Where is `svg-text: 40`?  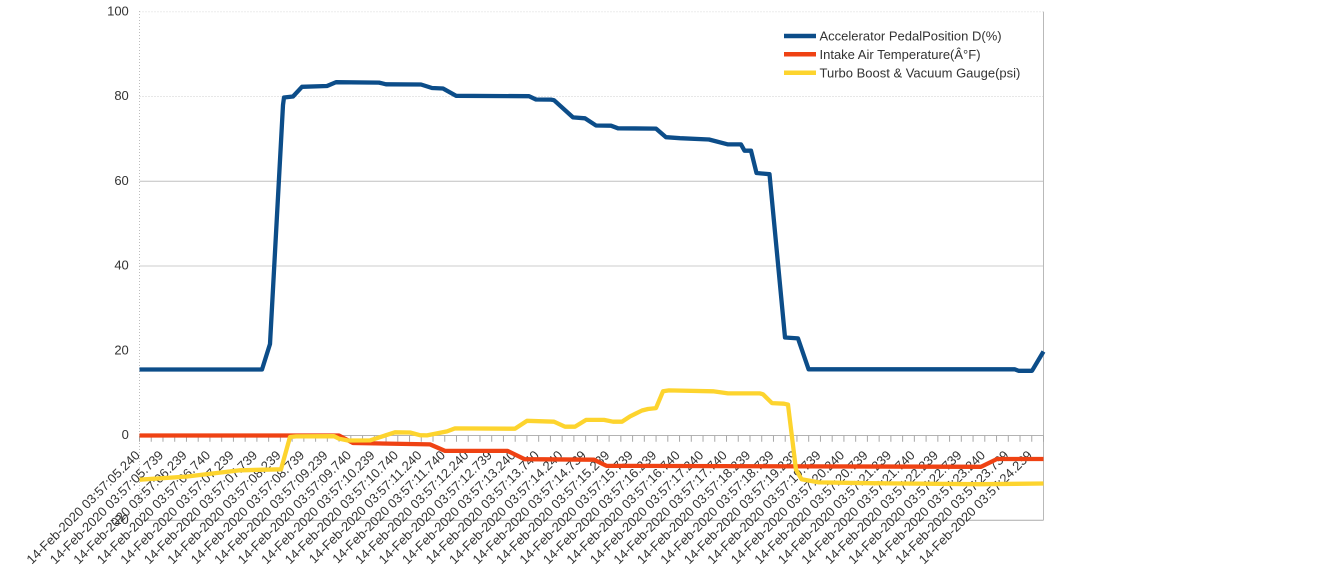
svg-text: 40 is located at coordinates (121, 265).